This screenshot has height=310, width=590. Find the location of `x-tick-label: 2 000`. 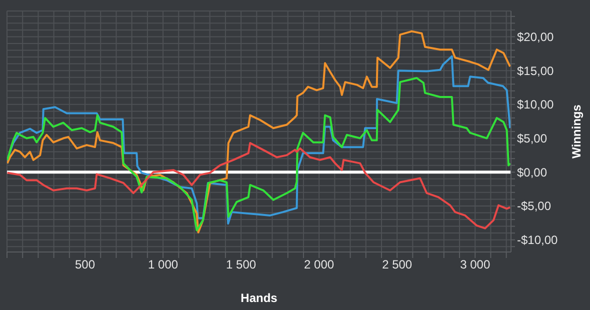

x-tick-label: 2 000 is located at coordinates (319, 265).